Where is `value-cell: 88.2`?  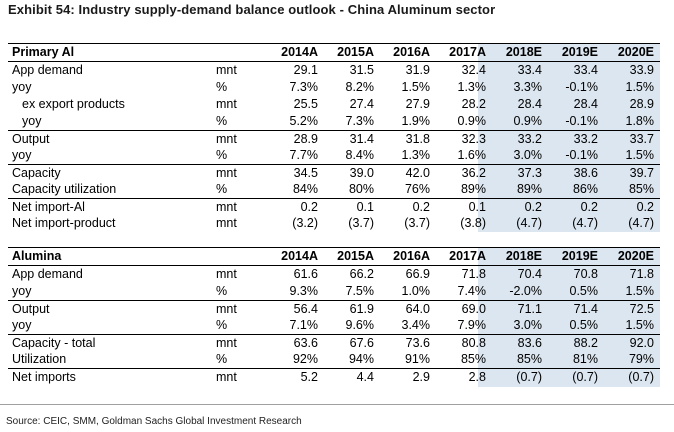 value-cell: 88.2 is located at coordinates (585, 343).